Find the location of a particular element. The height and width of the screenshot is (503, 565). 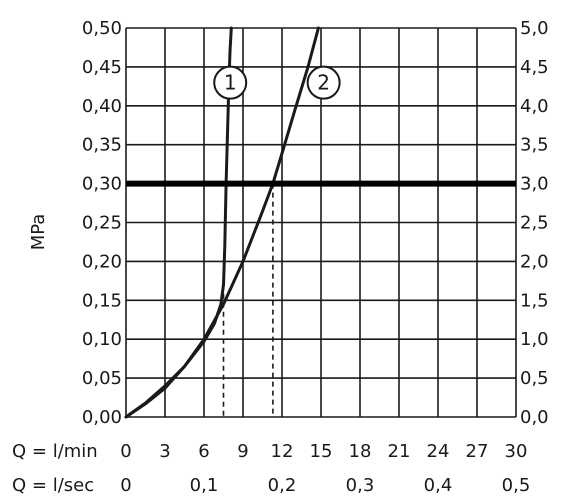

x-tick-label: 0 is located at coordinates (125, 451).